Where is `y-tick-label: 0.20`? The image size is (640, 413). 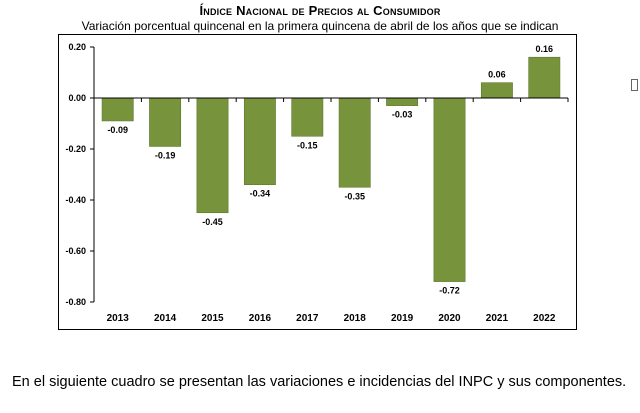
y-tick-label: 0.20 is located at coordinates (77, 47).